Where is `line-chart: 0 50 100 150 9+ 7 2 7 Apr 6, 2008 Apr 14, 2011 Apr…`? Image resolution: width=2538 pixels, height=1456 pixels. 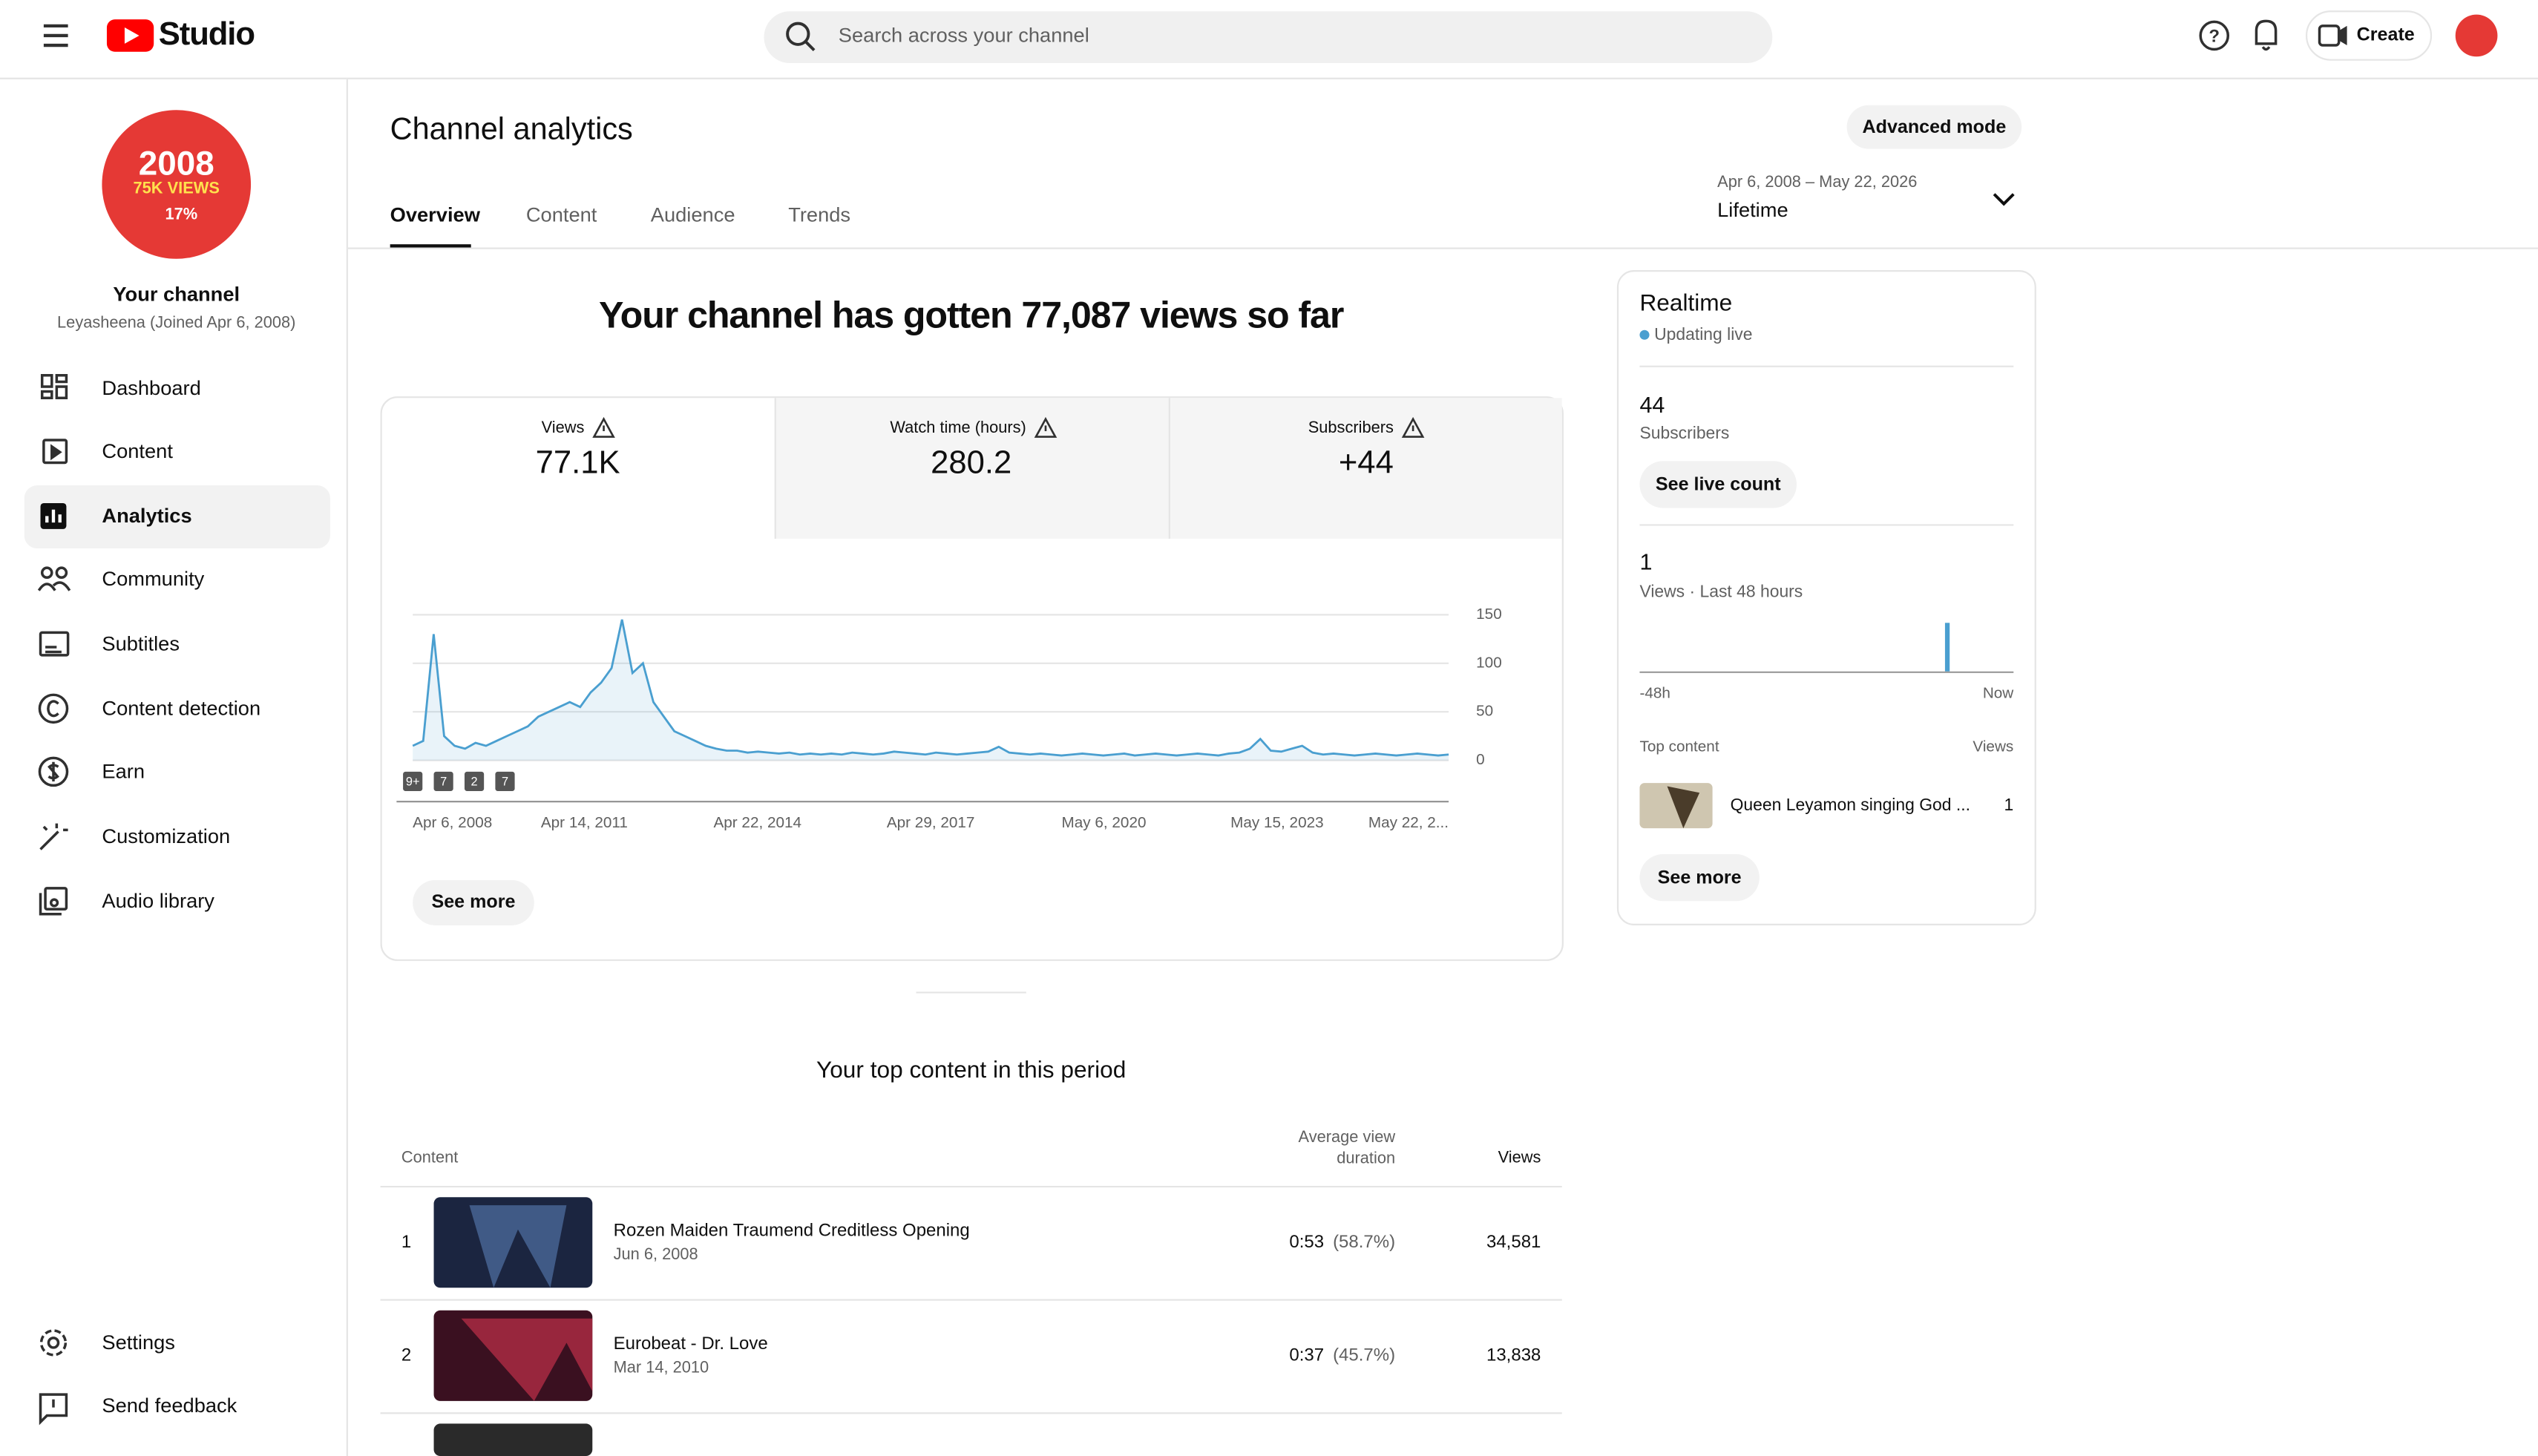 line-chart: 0 50 100 150 9+ 7 2 7 Apr 6, 2008 Apr 14, 2011 Apr… is located at coordinates (949, 719).